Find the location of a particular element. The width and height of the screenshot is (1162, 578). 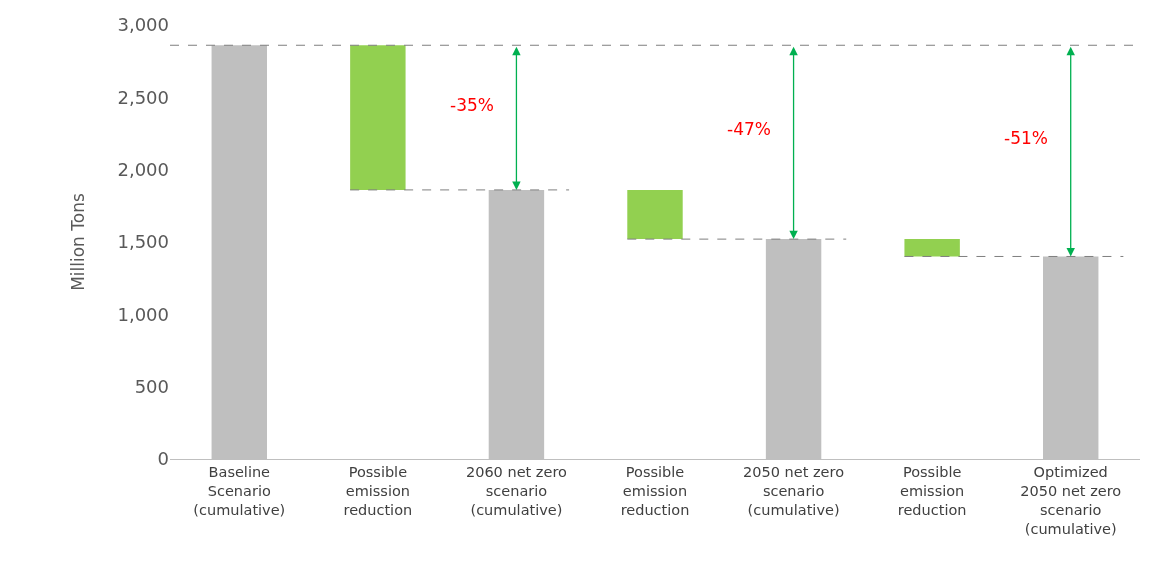

y-tick-label: 0 is located at coordinates (163, 459).